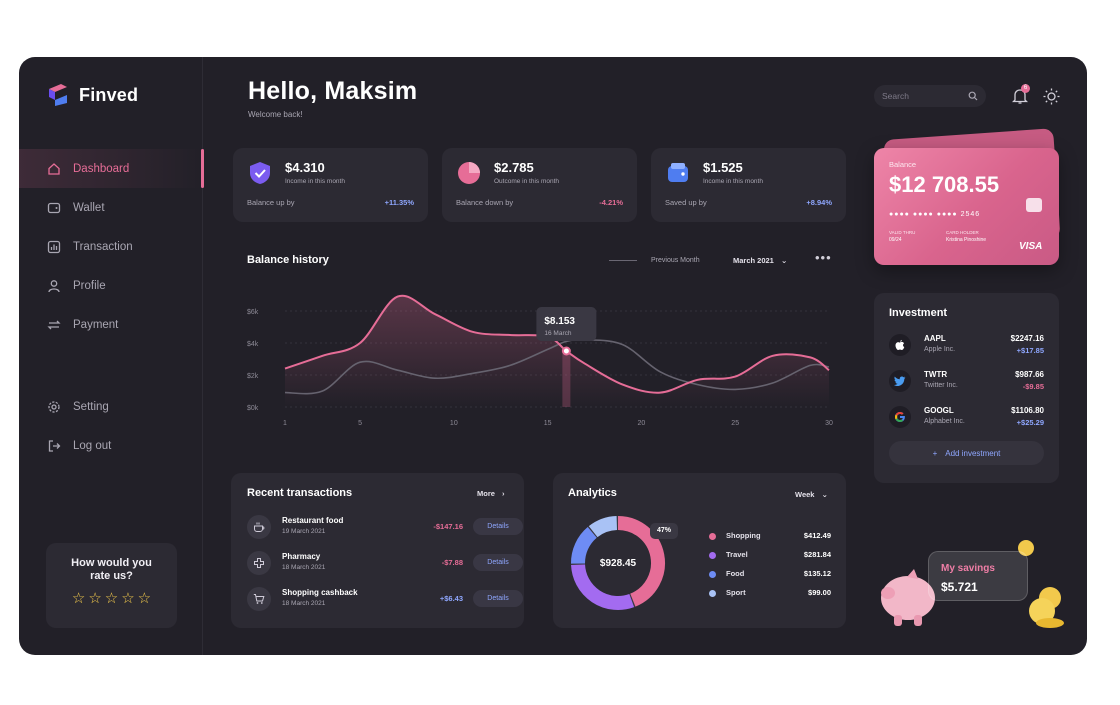 The width and height of the screenshot is (1120, 705). I want to click on card-chip-icon, so click(1034, 205).